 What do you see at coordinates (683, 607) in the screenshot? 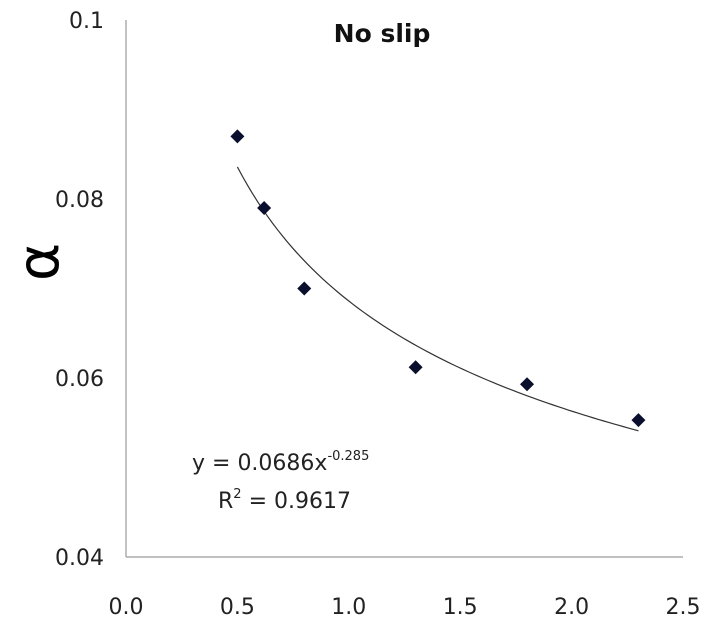
I see `x-tick-label: 2.5` at bounding box center [683, 607].